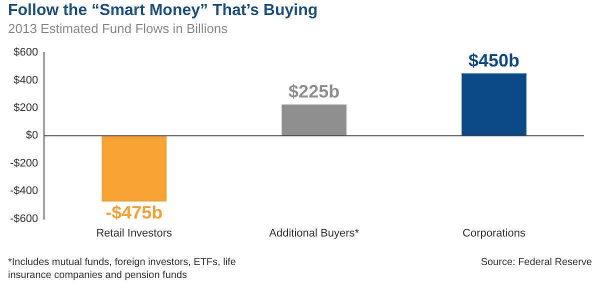 Image resolution: width=600 pixels, height=290 pixels. What do you see at coordinates (314, 233) in the screenshot?
I see `x-tick-label: Additional Buyers*` at bounding box center [314, 233].